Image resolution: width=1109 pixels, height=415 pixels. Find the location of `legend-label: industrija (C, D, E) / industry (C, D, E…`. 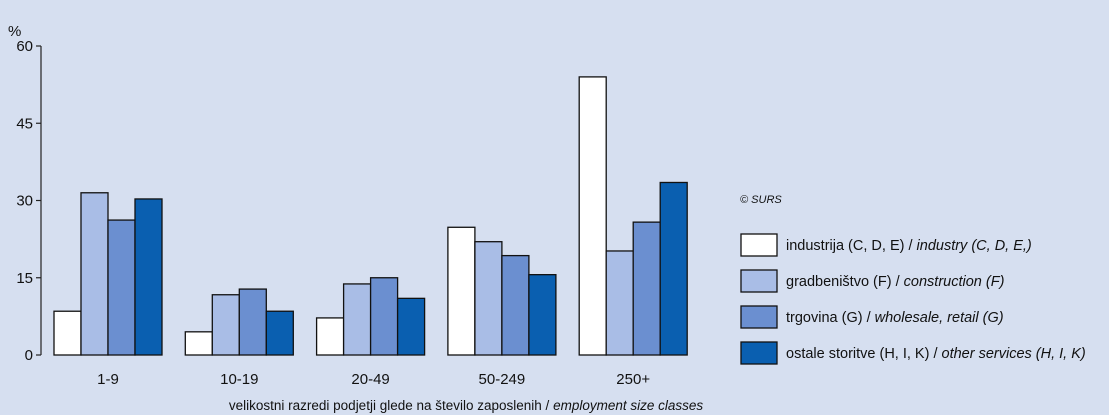

legend-label: industrija (C, D, E) / industry (C, D, E… is located at coordinates (909, 246).